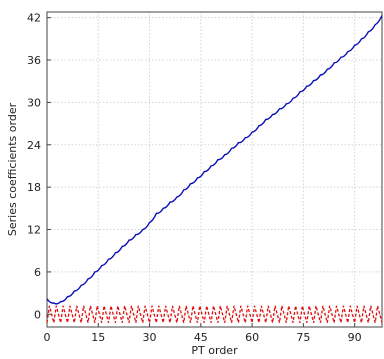 This screenshot has height=359, width=384. Describe the element at coordinates (98, 337) in the screenshot. I see `x-tick-label: 15` at that location.